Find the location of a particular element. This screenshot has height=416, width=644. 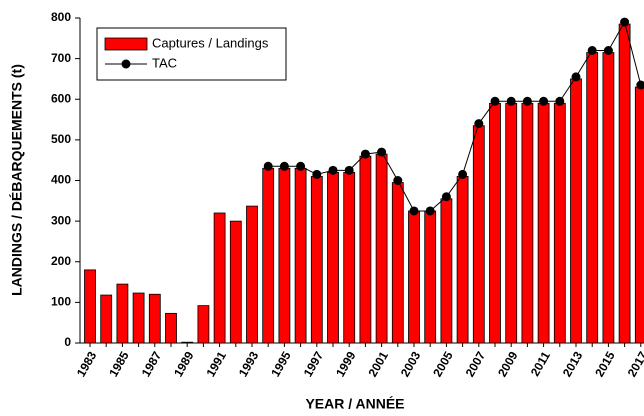

legend-label: Captures / Landings is located at coordinates (210, 42).